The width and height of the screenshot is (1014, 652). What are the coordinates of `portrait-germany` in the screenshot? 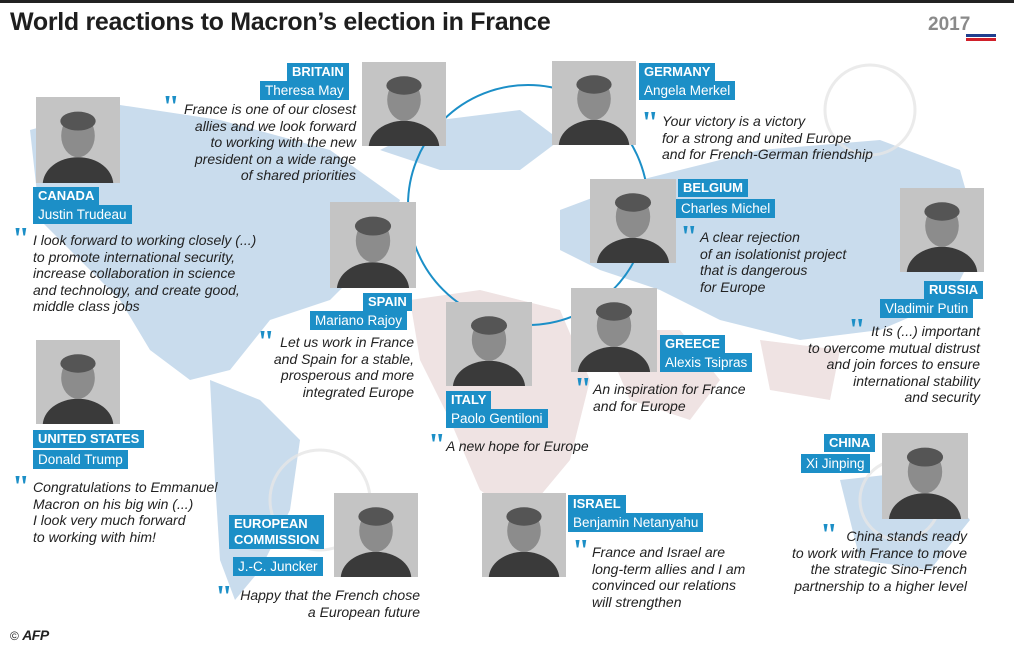 It's located at (594, 103).